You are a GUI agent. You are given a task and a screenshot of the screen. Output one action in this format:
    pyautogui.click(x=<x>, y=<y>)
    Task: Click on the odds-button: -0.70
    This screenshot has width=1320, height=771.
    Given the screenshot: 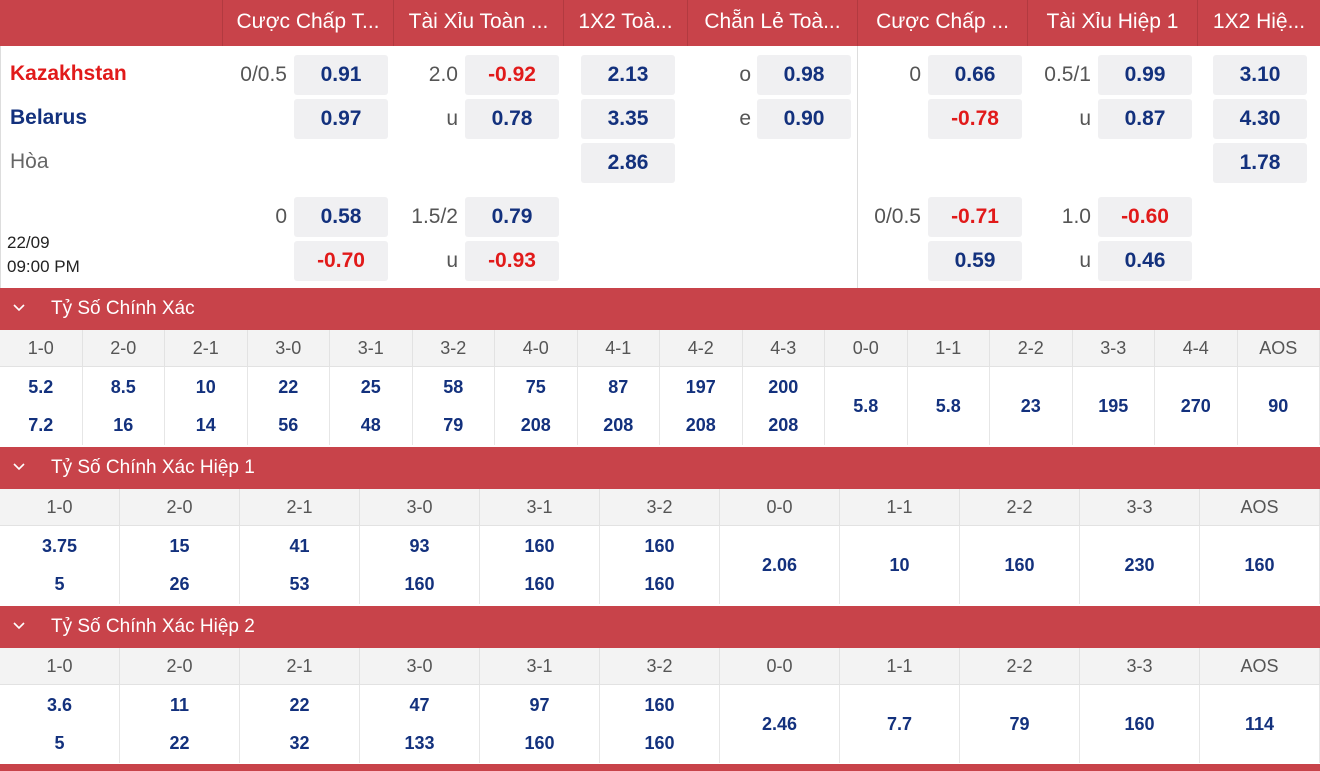 What is the action you would take?
    pyautogui.click(x=341, y=261)
    